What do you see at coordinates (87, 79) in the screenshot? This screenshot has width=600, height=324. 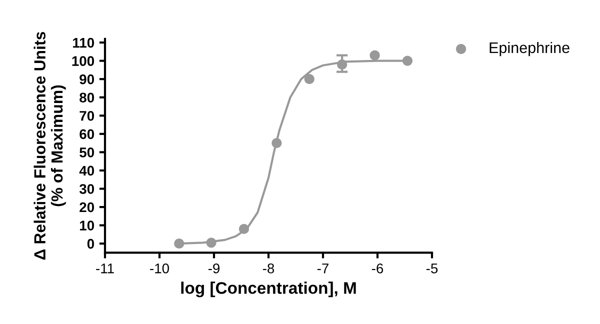 I see `y-tick-label: 90` at bounding box center [87, 79].